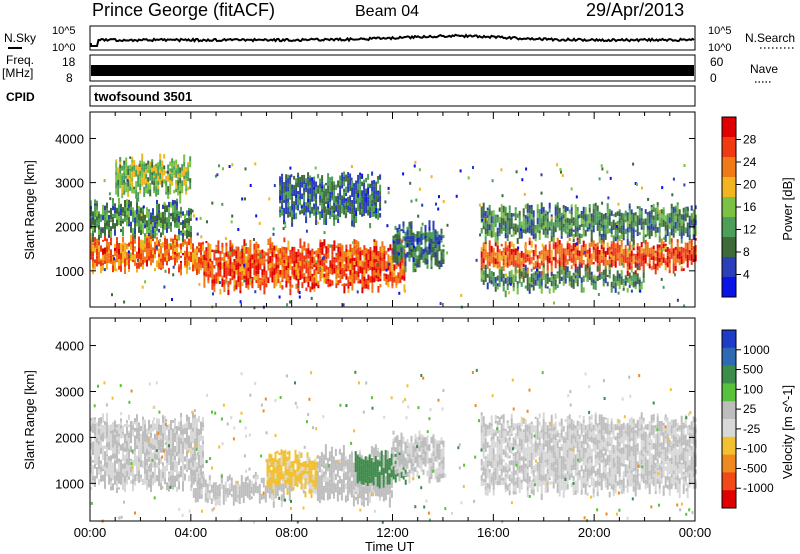 This screenshot has height=554, width=800. Describe the element at coordinates (720, 48) in the screenshot. I see `nsearch-bottom-tick: 10^0` at that location.